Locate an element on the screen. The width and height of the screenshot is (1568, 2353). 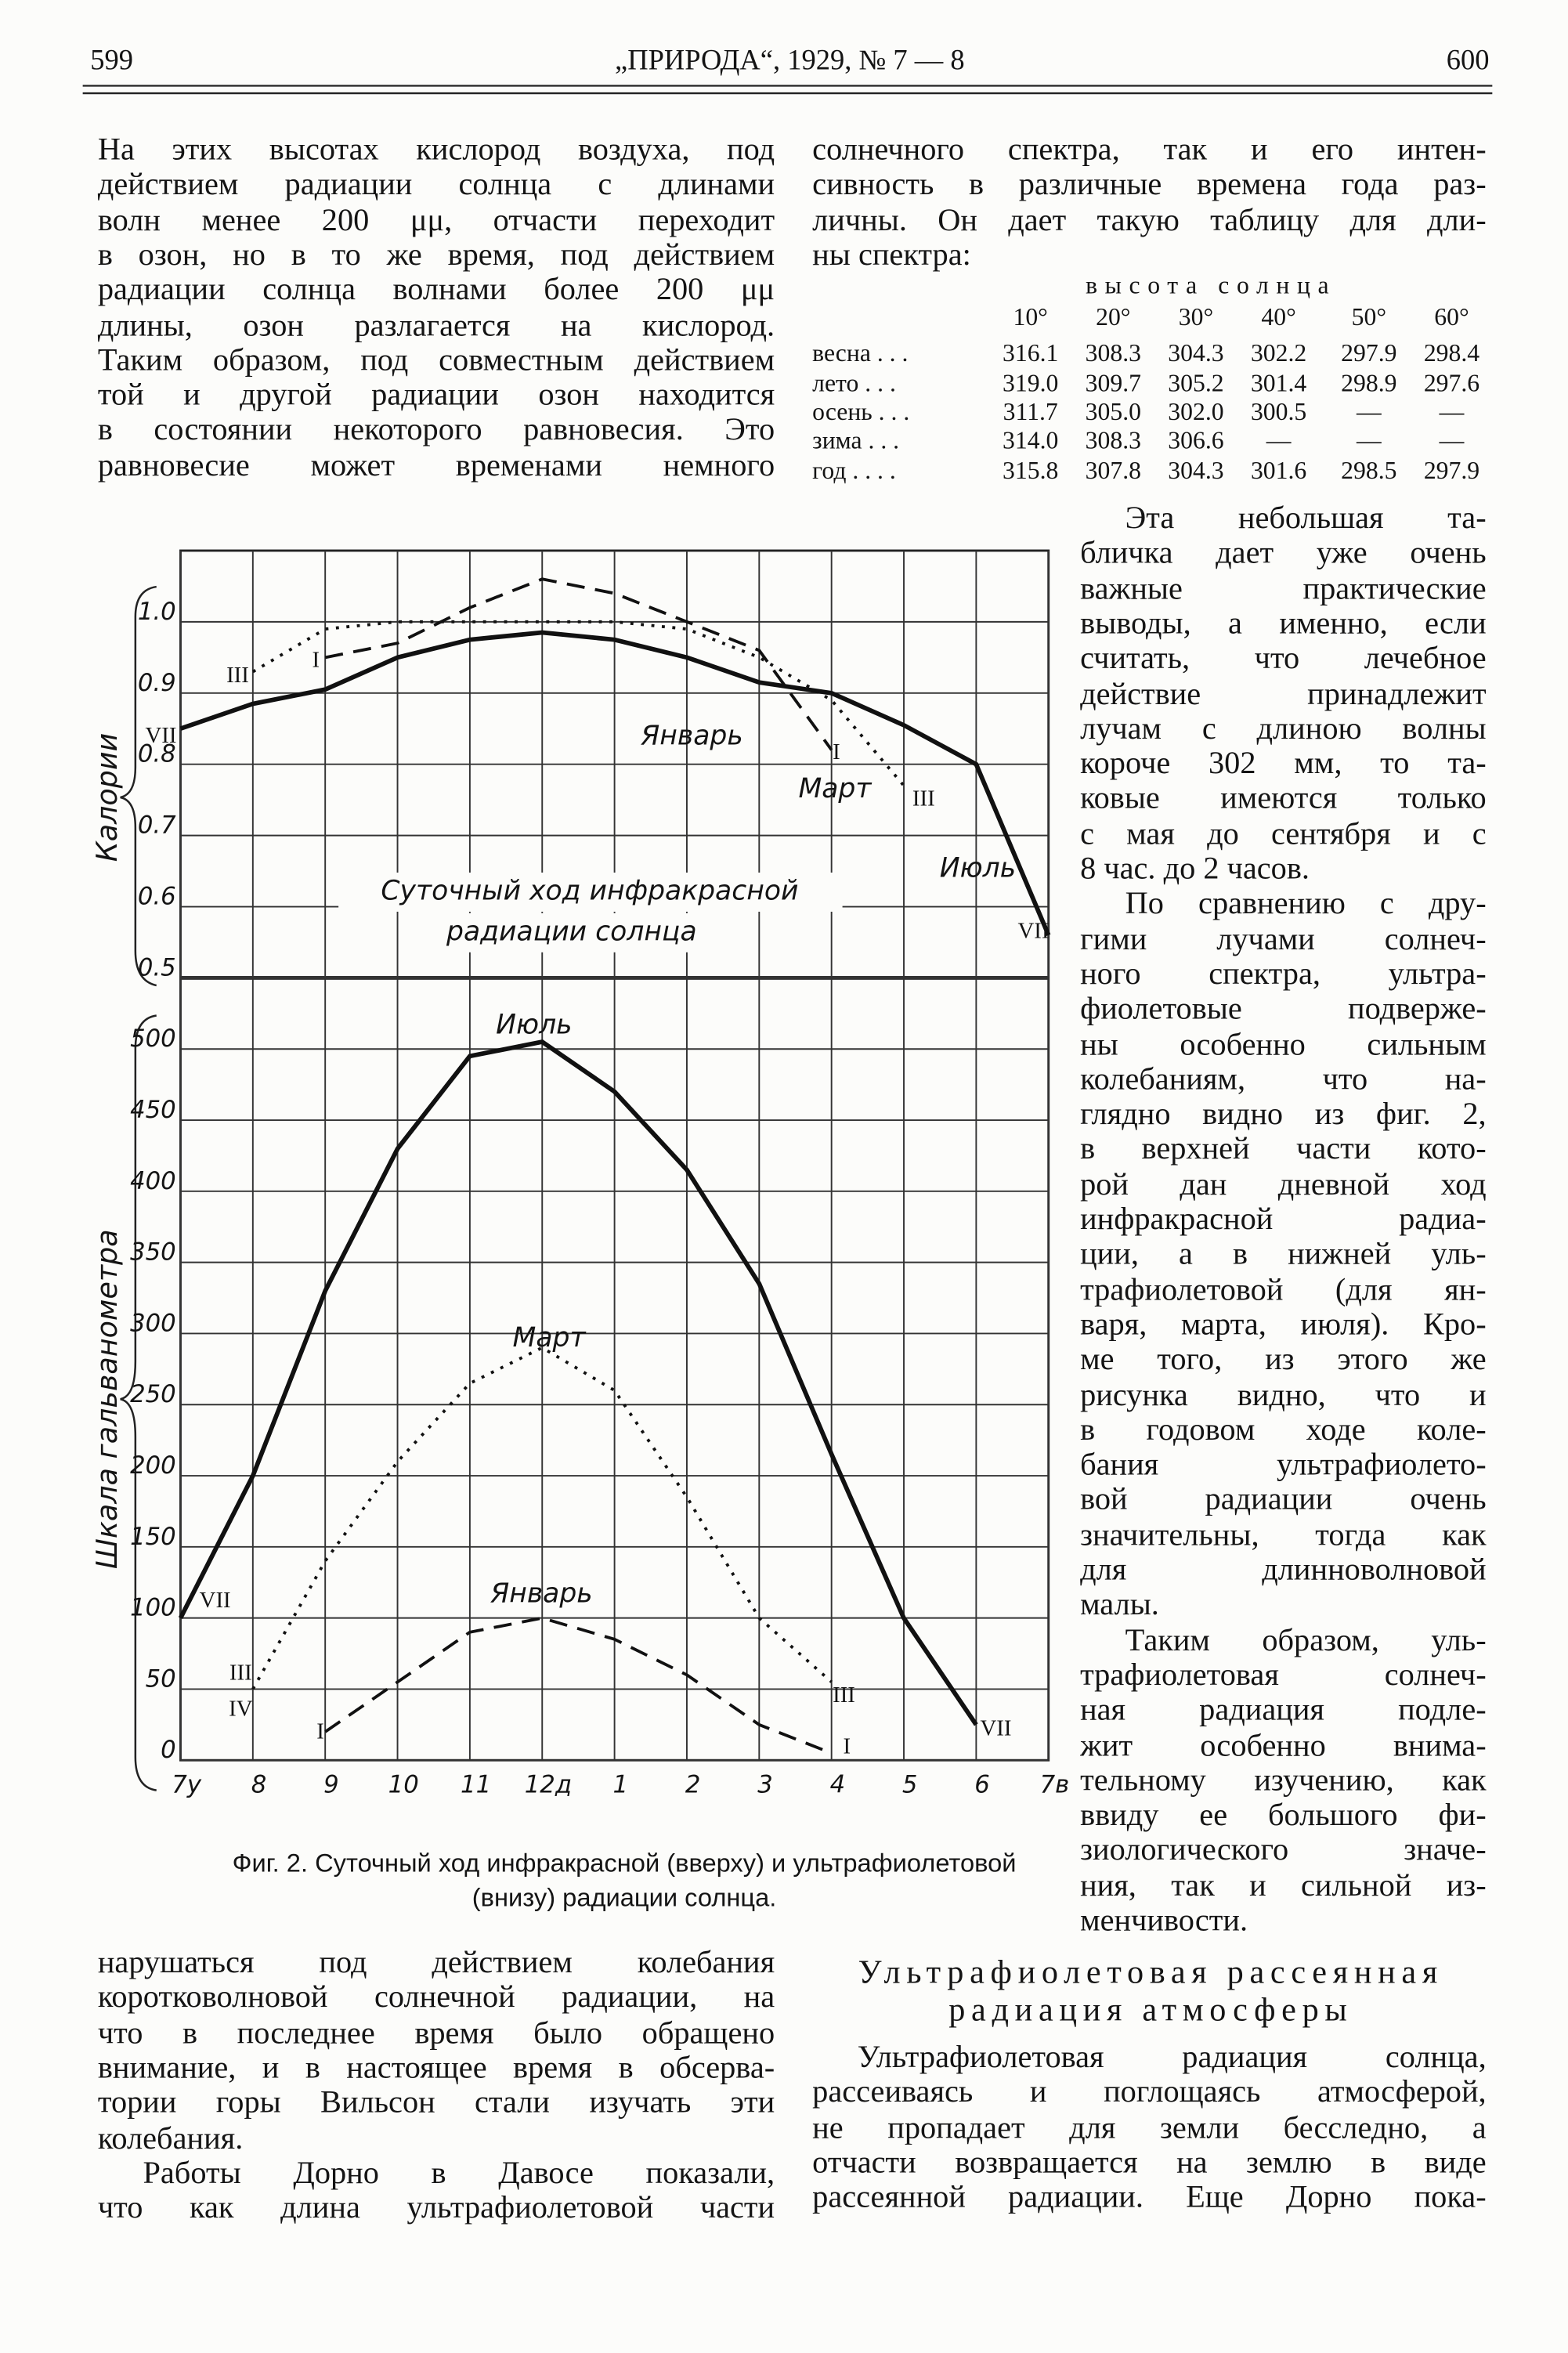
series-label: Январь is located at coordinates (541, 1593).